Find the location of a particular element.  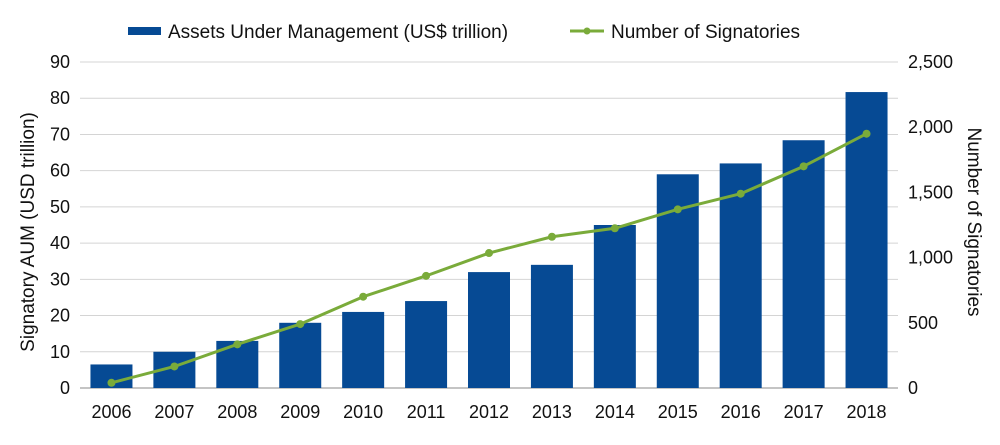

y-left-axis-title: Signatory AUM (USD trillion) is located at coordinates (28, 232).